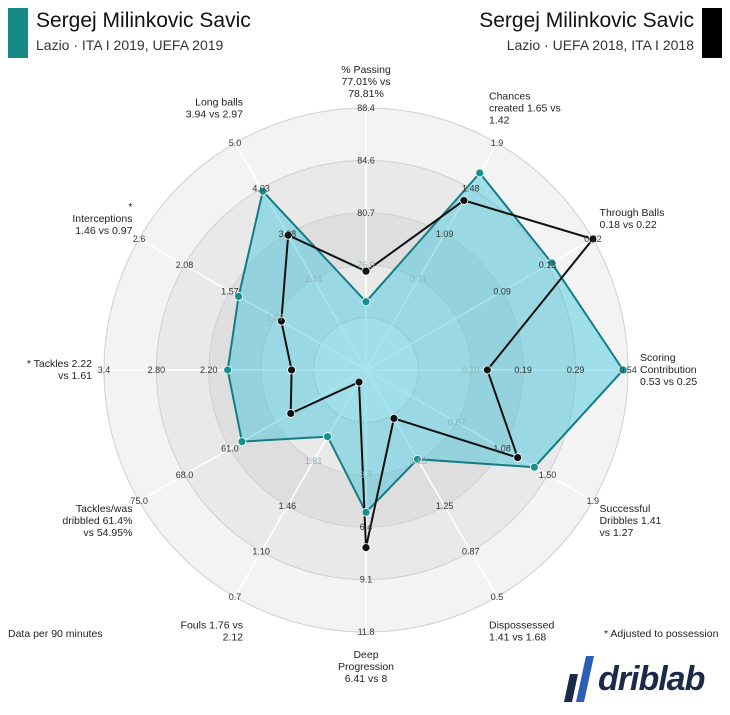 The height and width of the screenshot is (715, 730). What do you see at coordinates (509, 96) in the screenshot?
I see `axis-label-2-line-1: Chances` at bounding box center [509, 96].